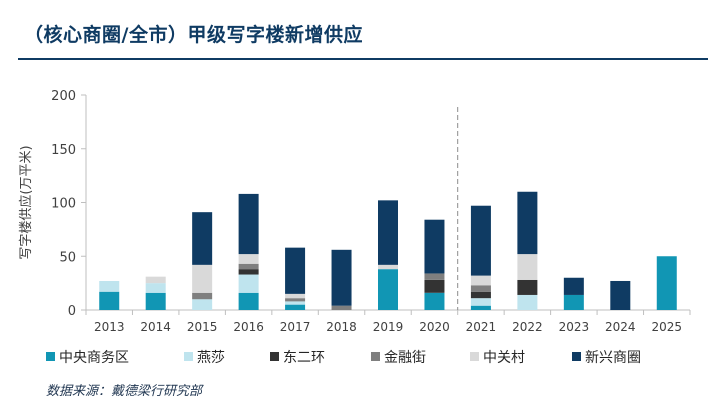 This screenshot has width=726, height=416. Describe the element at coordinates (109, 327) in the screenshot. I see `x-tick-label: 2013` at that location.